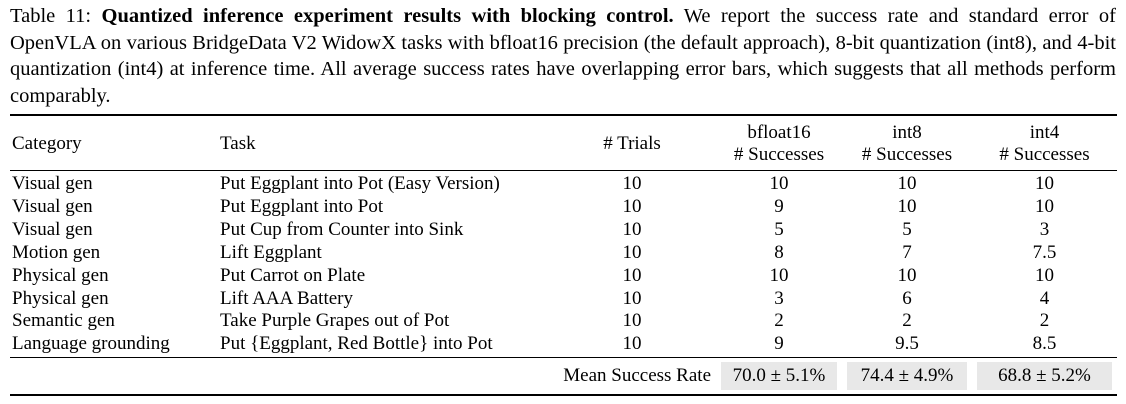 This screenshot has width=1126, height=404. What do you see at coordinates (632, 143) in the screenshot?
I see `col-header-trials: # Trials` at bounding box center [632, 143].